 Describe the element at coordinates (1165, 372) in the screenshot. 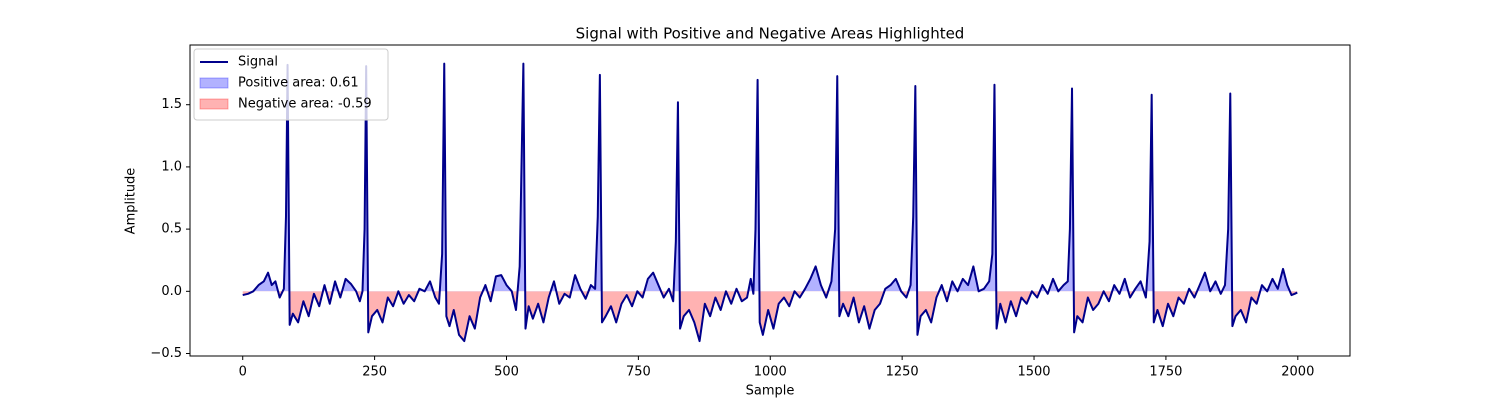

I see `x-tick-label: 1750` at that location.